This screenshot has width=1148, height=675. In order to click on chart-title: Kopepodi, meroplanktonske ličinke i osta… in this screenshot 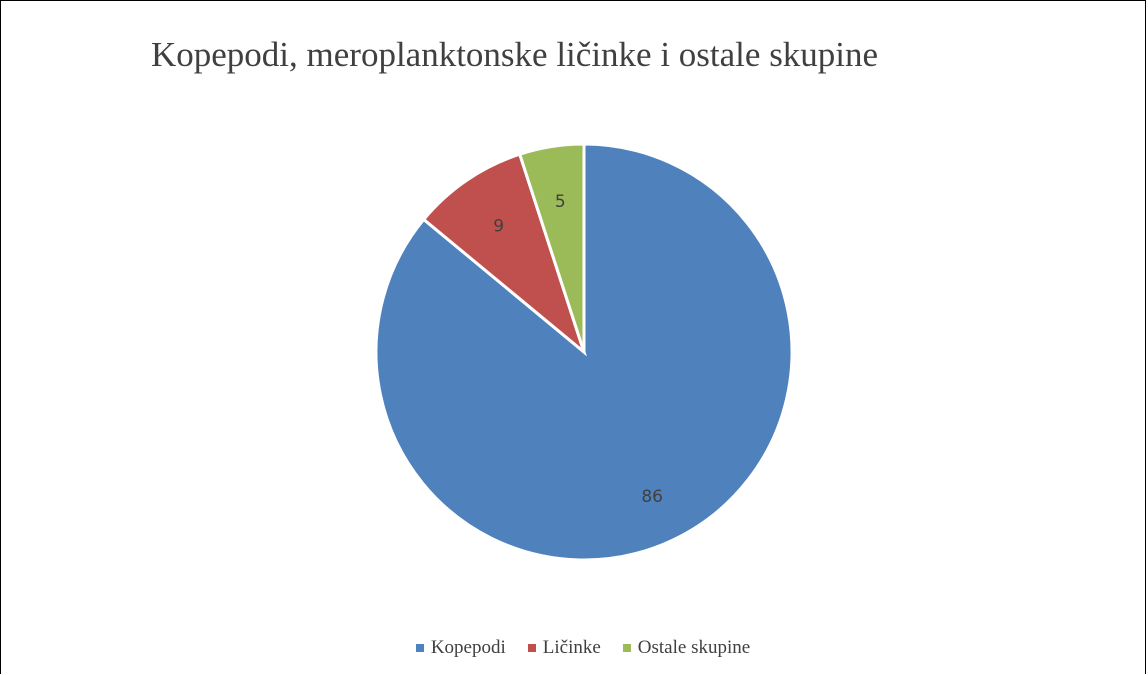, I will do `click(515, 54)`.